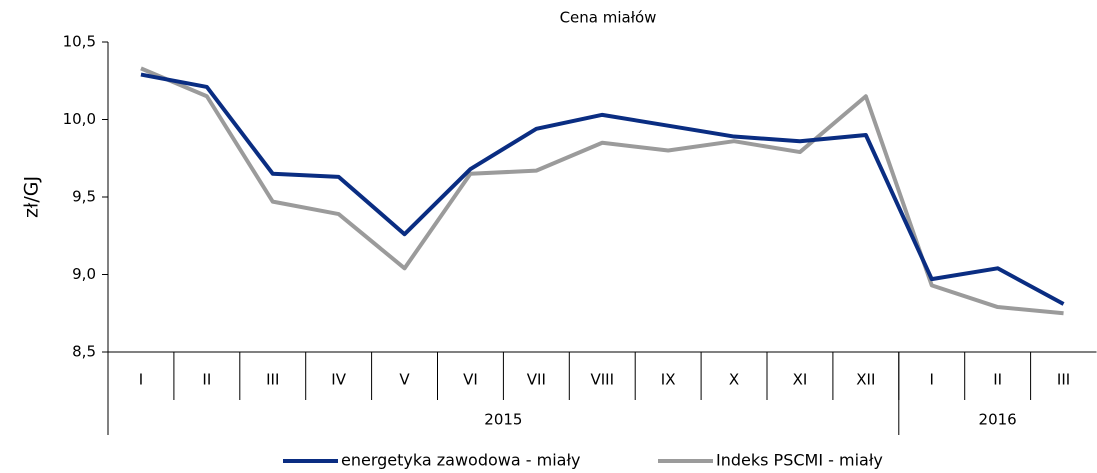 The height and width of the screenshot is (473, 1097). I want to click on x-tick-label: X, so click(734, 380).